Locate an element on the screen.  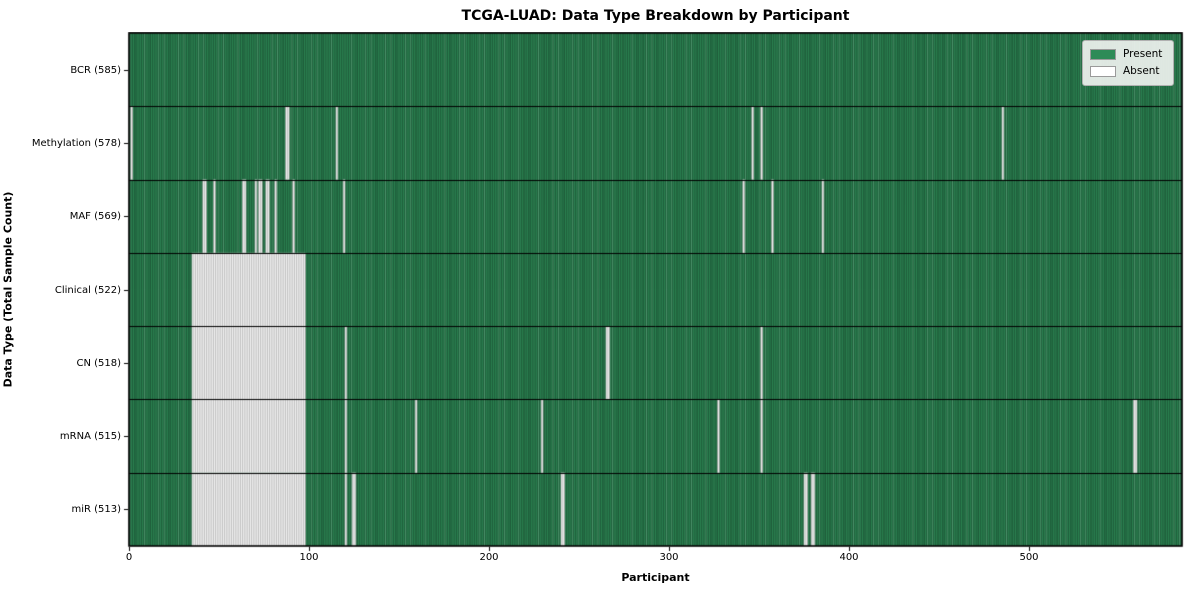
x-axis-tick-labels: 0 100 200 300 400 500 is located at coordinates (600, 559).